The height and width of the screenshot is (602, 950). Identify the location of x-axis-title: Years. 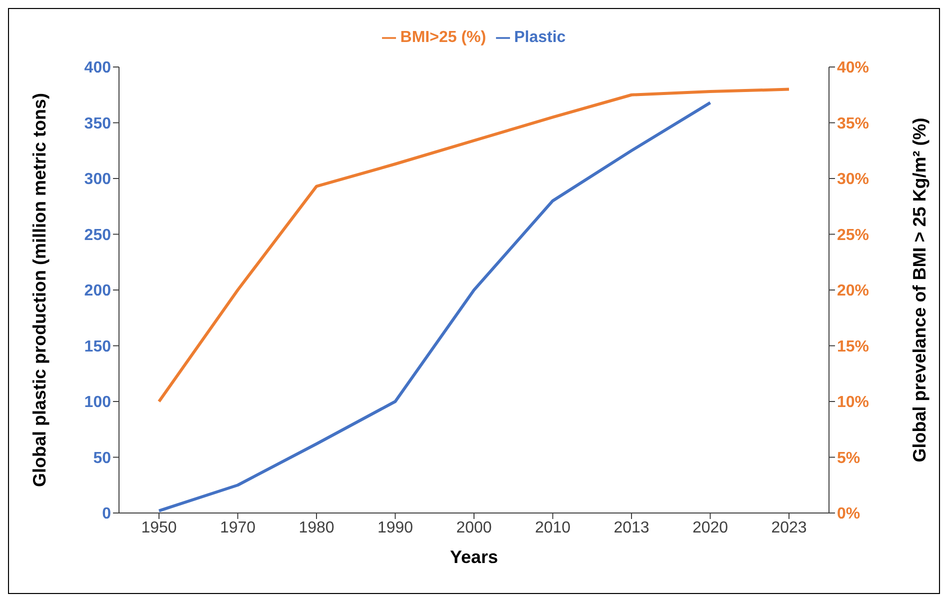
(474, 557).